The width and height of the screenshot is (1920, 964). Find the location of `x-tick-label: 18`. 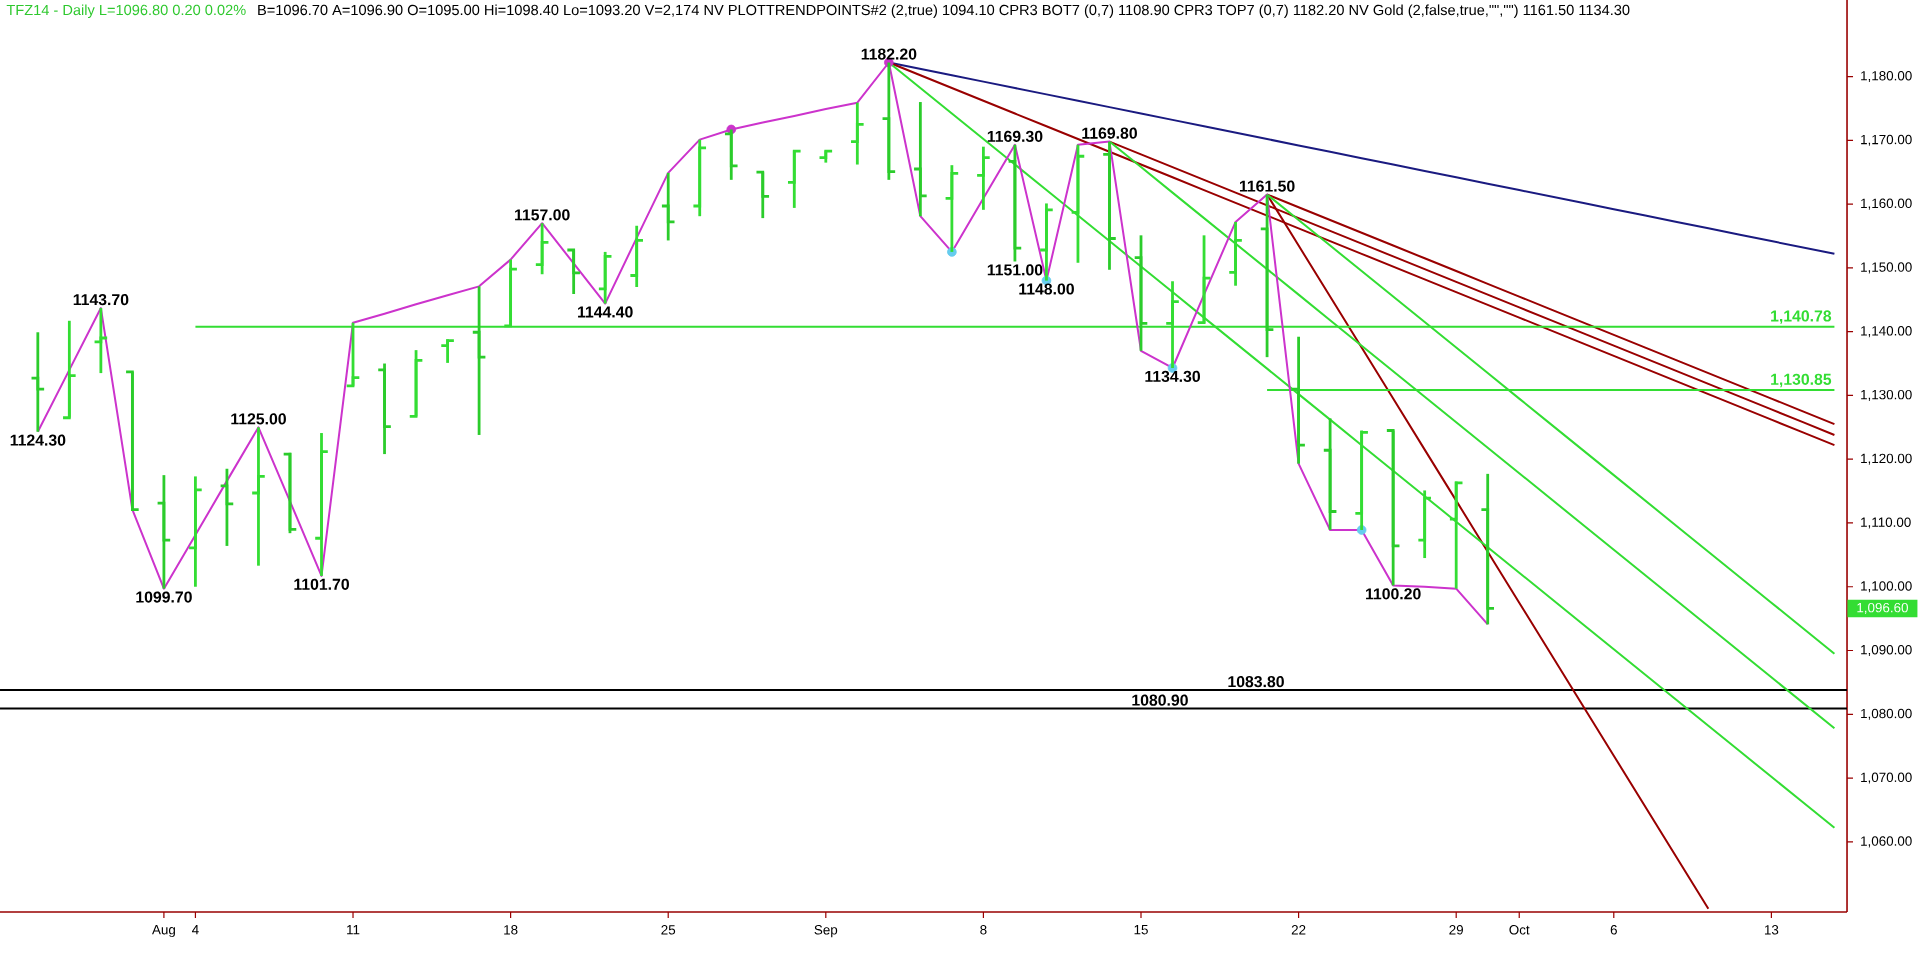

x-tick-label: 18 is located at coordinates (511, 930).